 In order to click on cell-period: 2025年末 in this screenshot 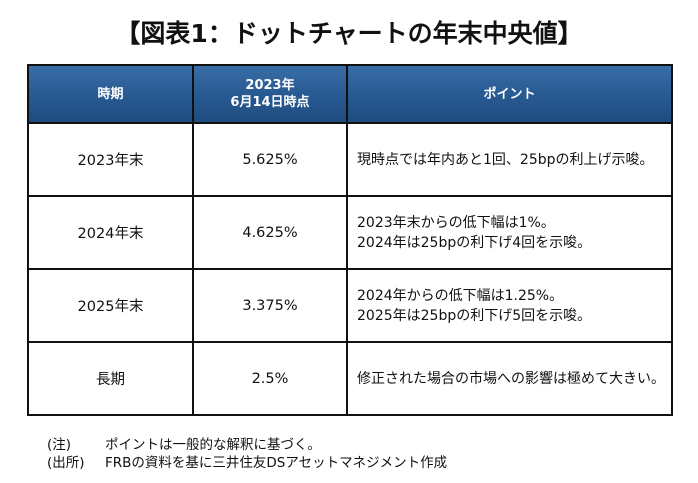, I will do `click(110, 305)`.